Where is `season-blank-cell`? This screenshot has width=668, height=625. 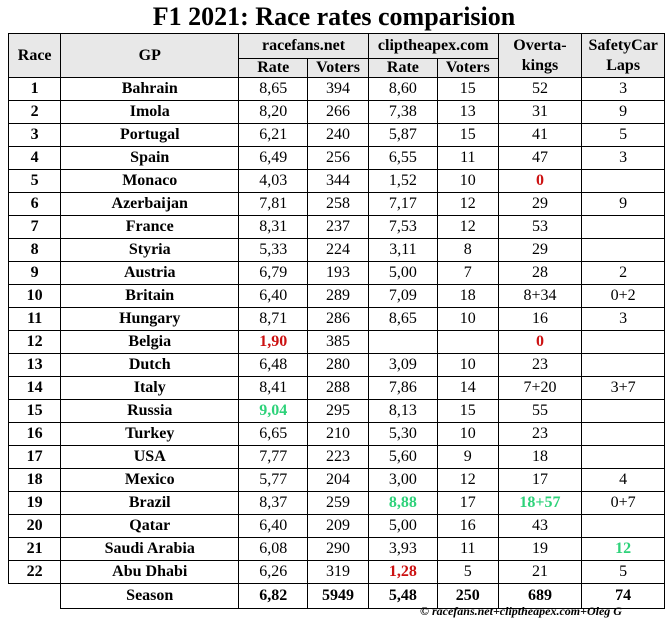 season-blank-cell is located at coordinates (35, 596).